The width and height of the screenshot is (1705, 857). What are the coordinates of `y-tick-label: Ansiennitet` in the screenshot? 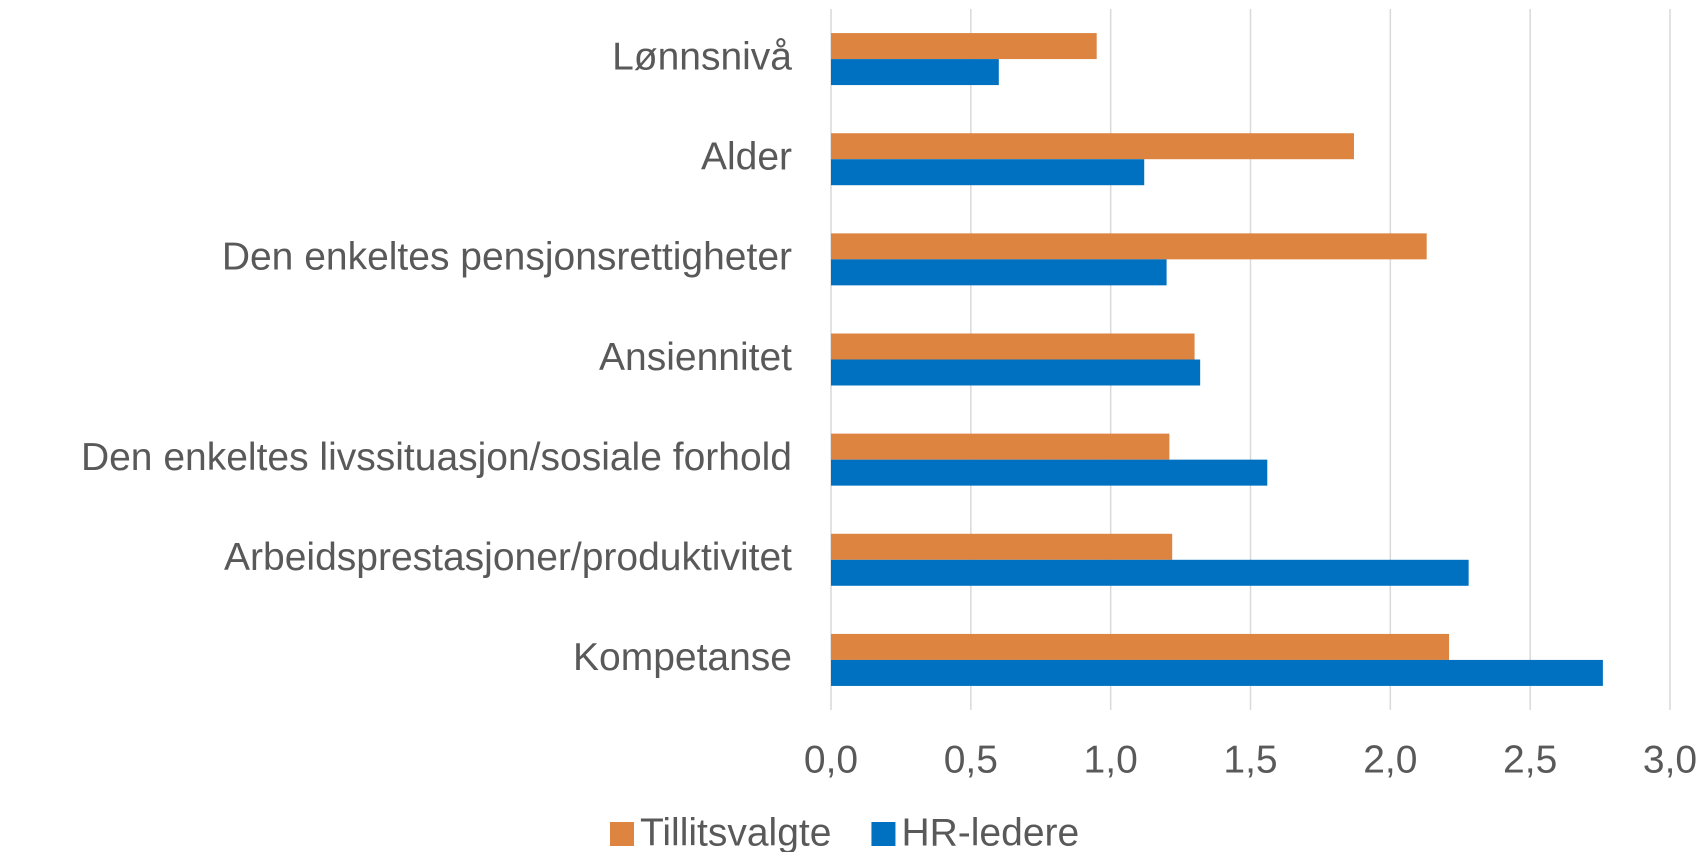 It's located at (695, 357).